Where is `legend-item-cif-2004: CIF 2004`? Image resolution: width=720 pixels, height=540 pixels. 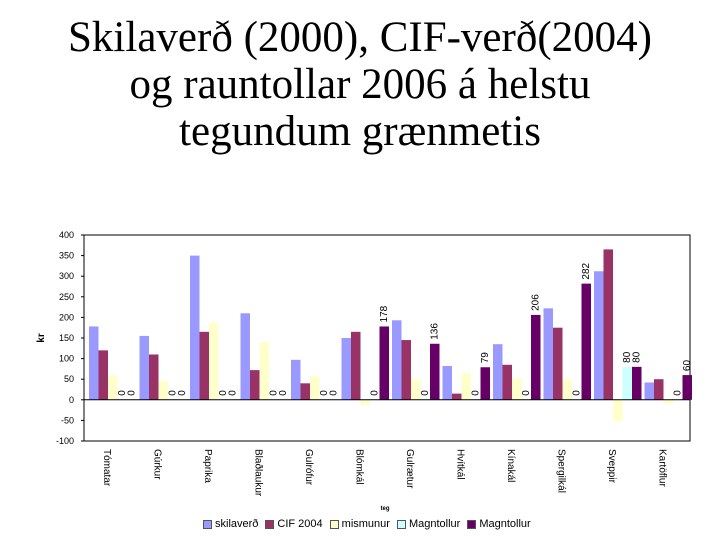 legend-item-cif-2004: CIF 2004 is located at coordinates (294, 524).